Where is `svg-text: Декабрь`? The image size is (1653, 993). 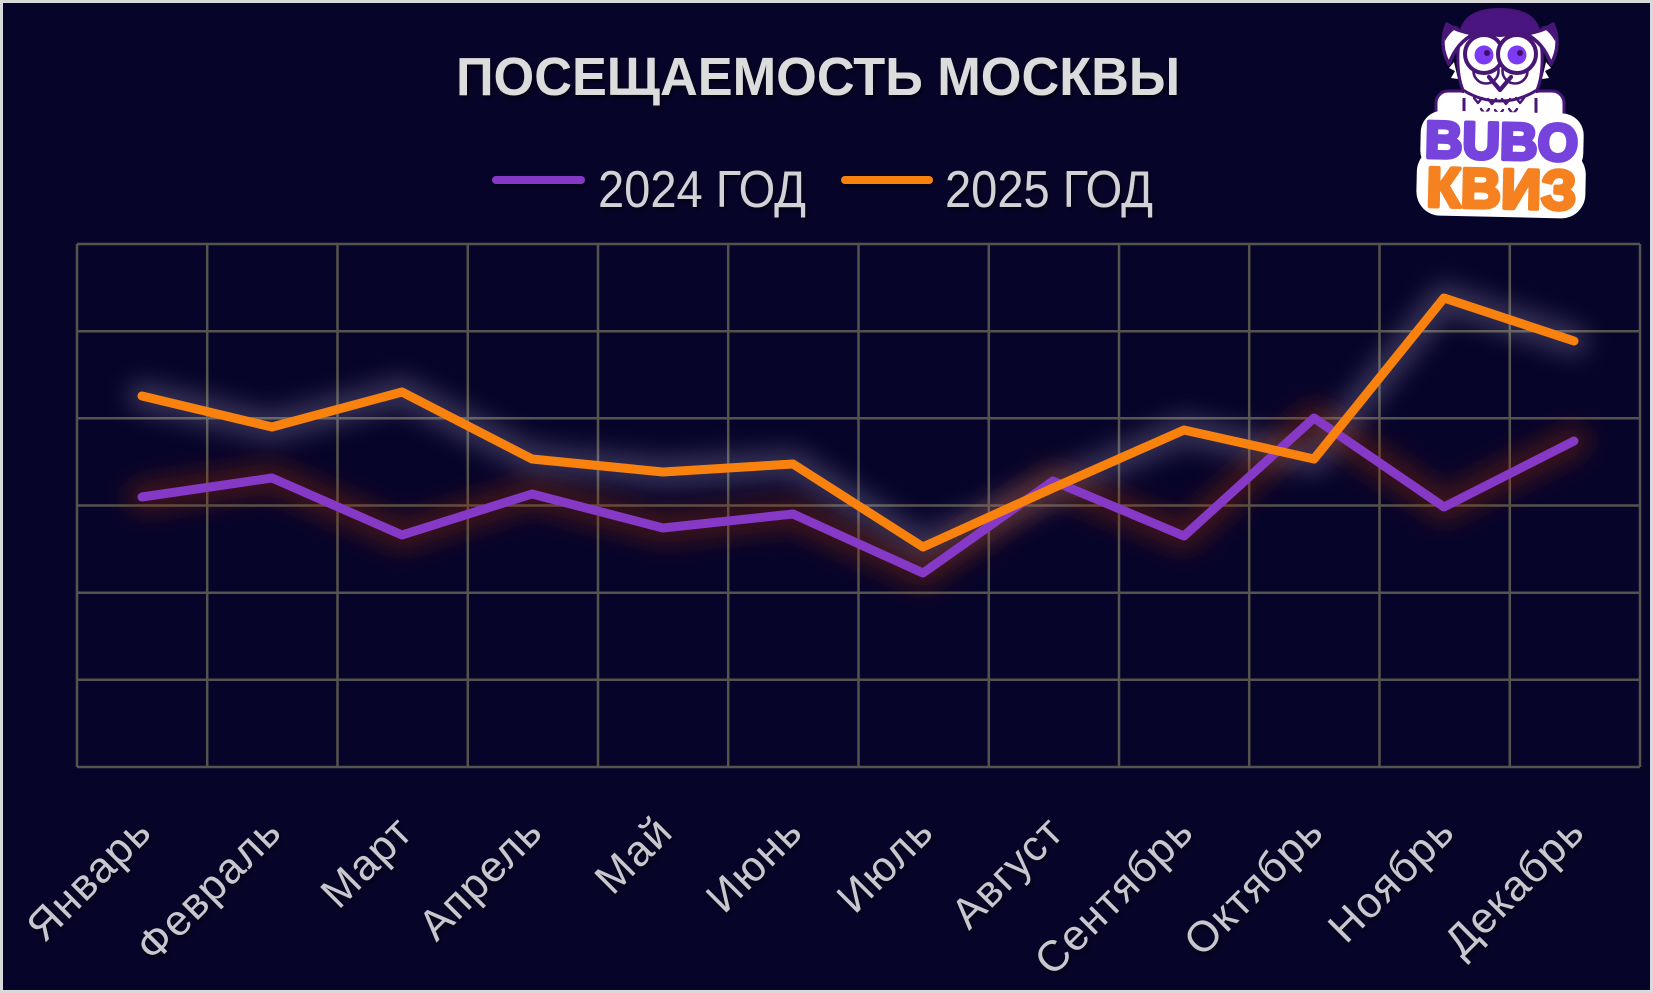 svg-text: Декабрь is located at coordinates (1514, 886).